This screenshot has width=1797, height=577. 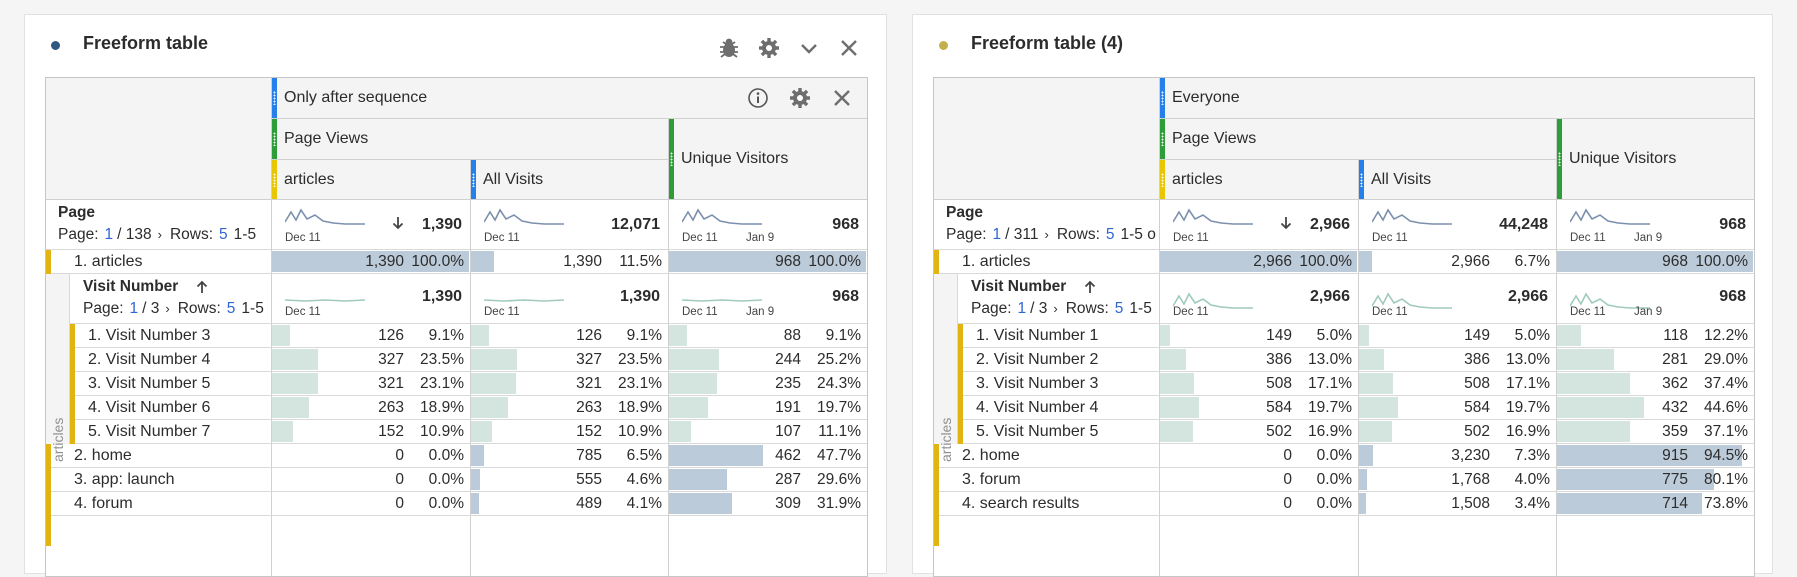 I want to click on bug-icon, so click(x=729, y=48).